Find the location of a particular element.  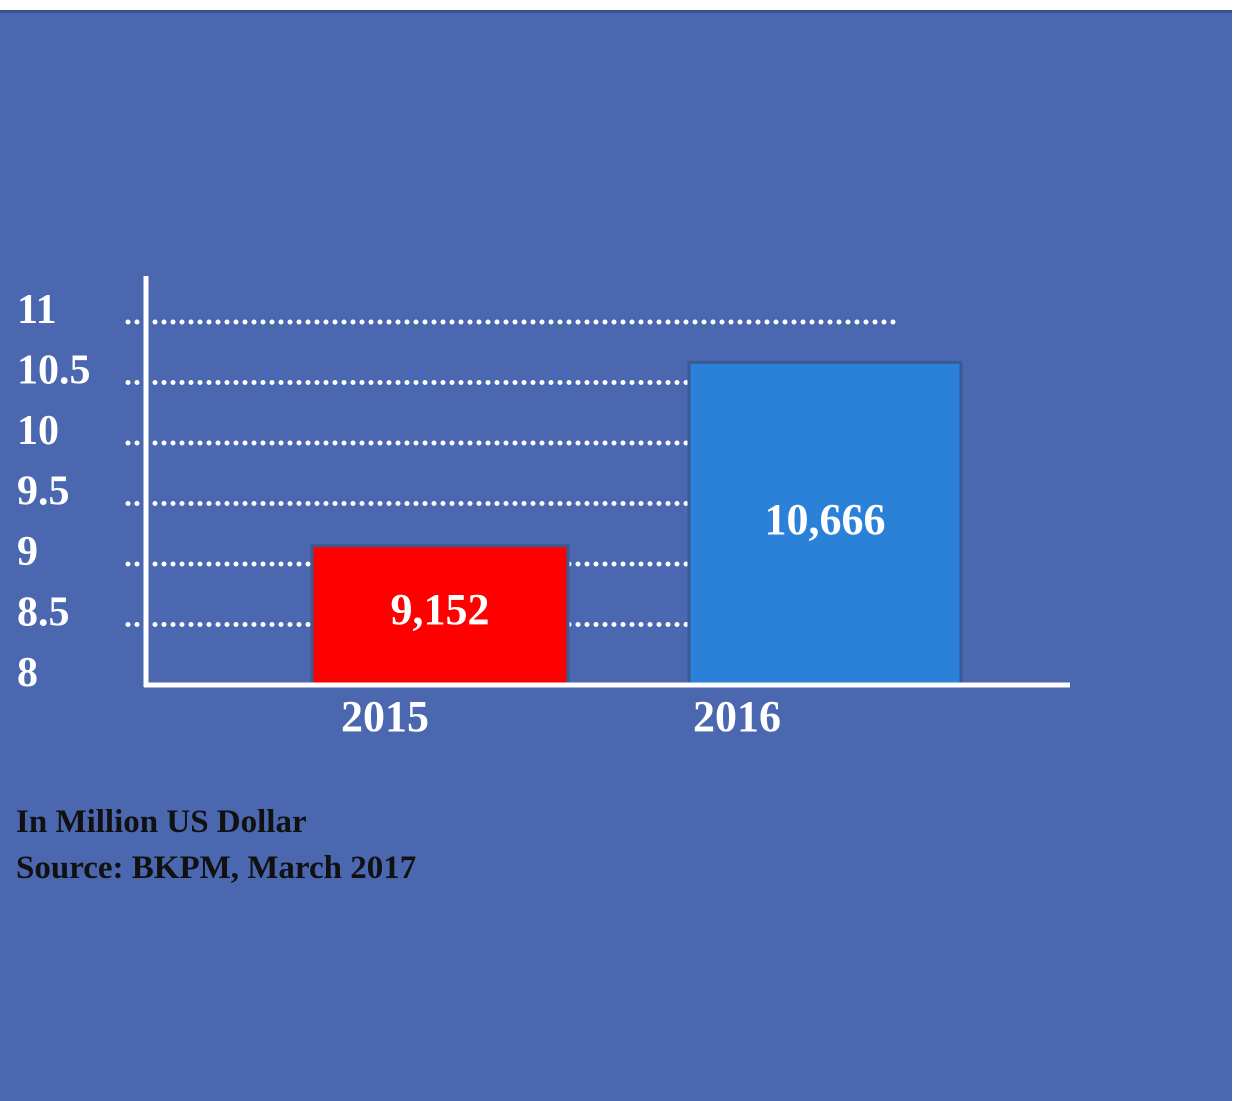

unit-note: In Million US Dollar is located at coordinates (161, 822).